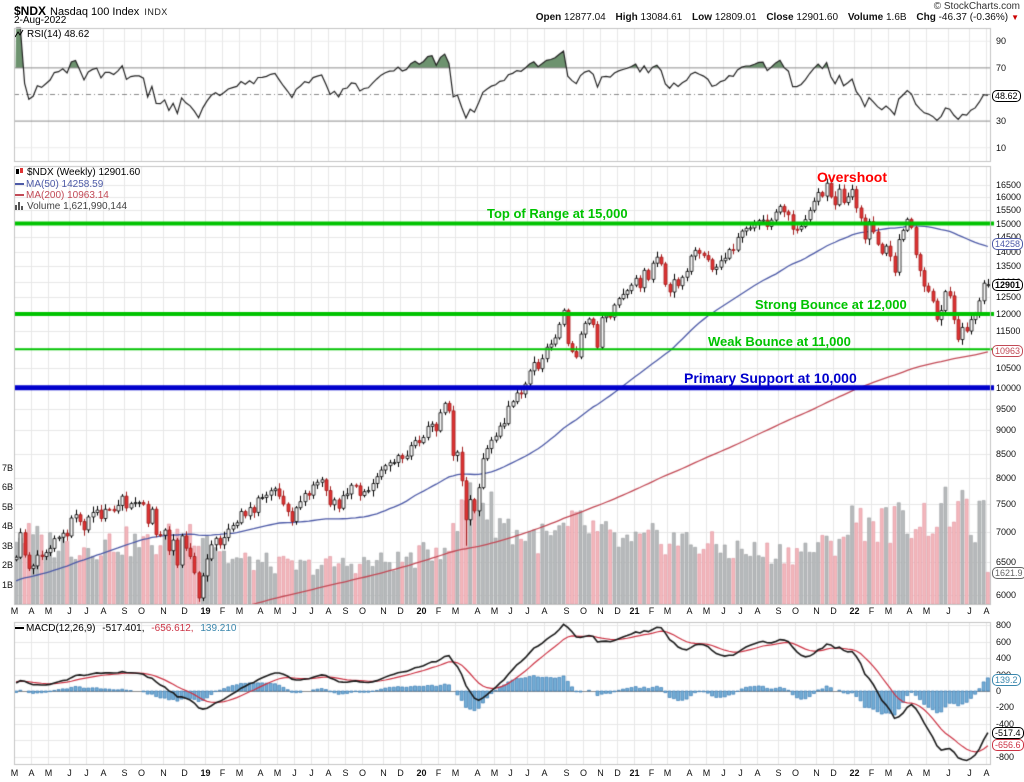 The width and height of the screenshot is (1024, 782). What do you see at coordinates (8, 506) in the screenshot?
I see `volume-axis-label: 5B` at bounding box center [8, 506].